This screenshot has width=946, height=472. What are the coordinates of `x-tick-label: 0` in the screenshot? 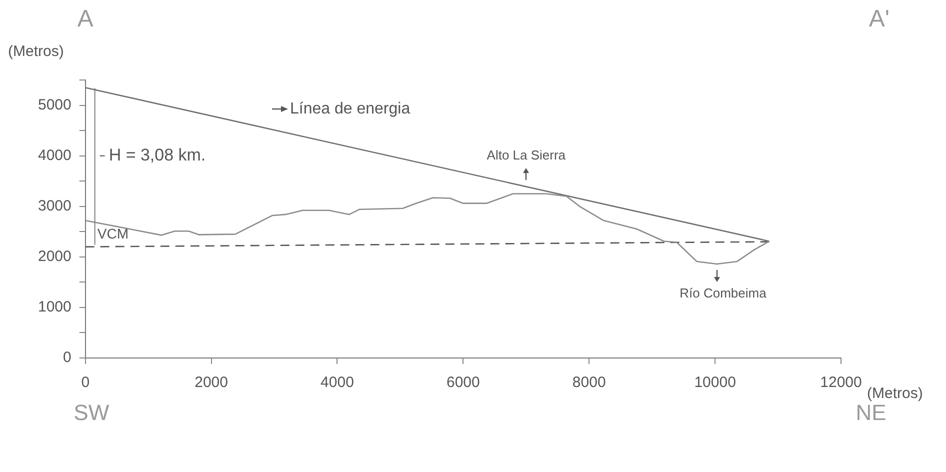 It's located at (85, 383).